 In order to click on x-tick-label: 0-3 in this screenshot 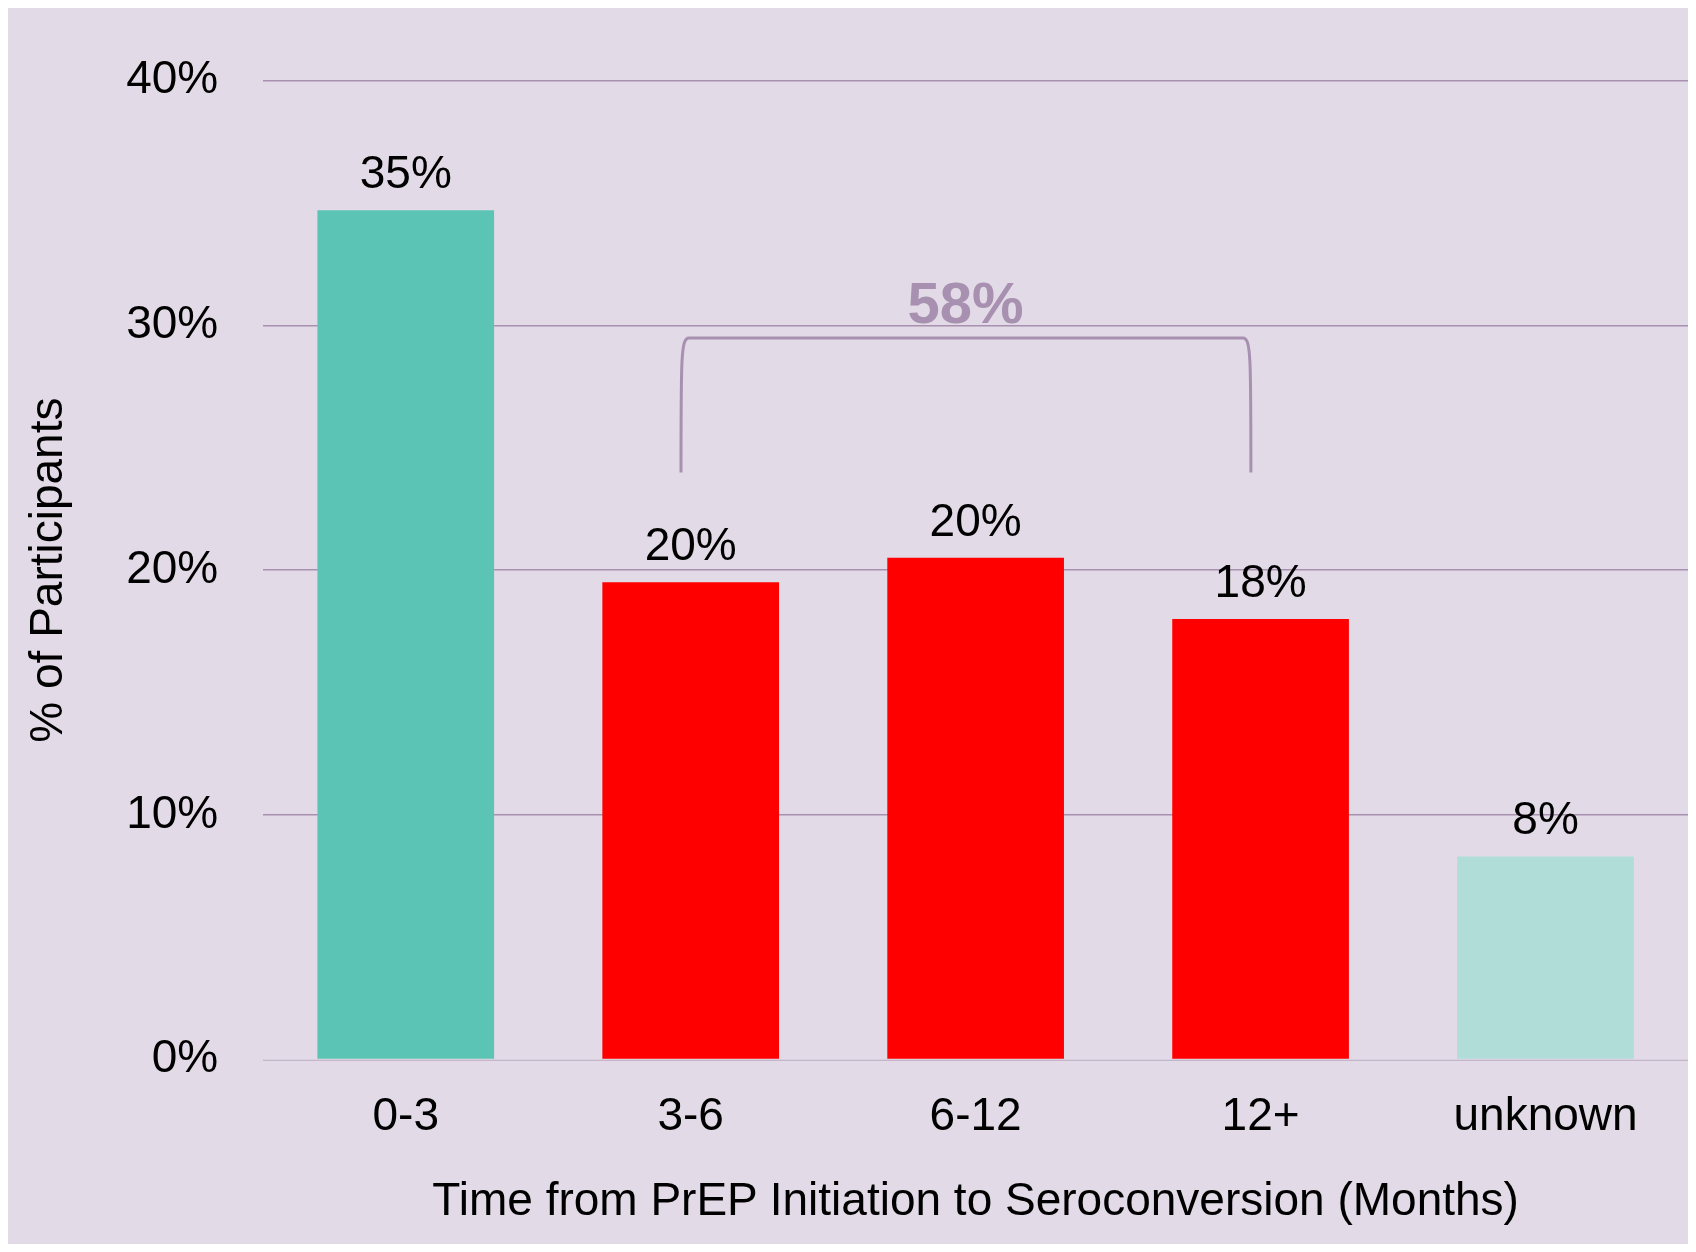, I will do `click(405, 1113)`.